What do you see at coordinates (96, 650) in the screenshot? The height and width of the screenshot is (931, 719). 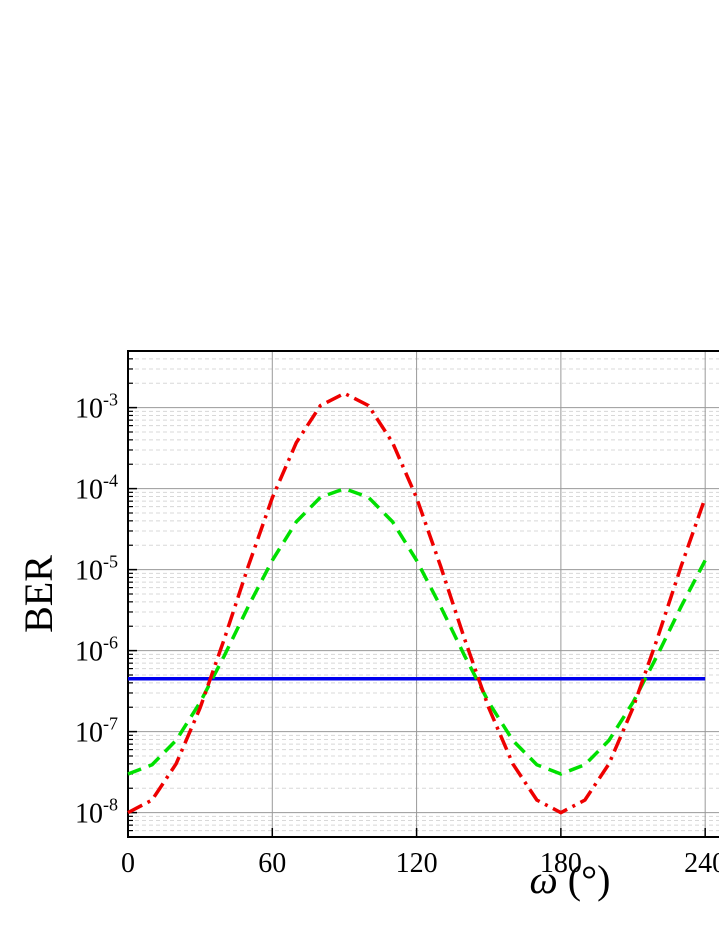 I see `y-tick-label: 10⁻⁶` at bounding box center [96, 650].